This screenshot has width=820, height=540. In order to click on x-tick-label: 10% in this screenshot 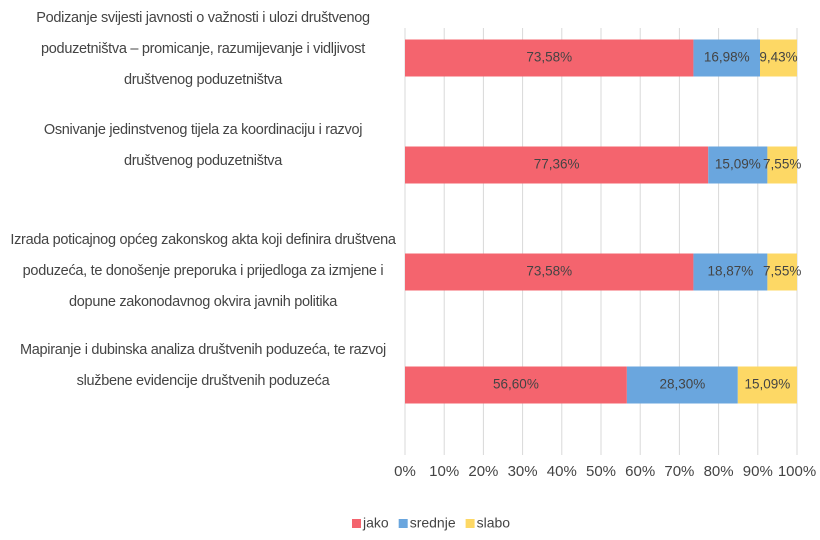, I will do `click(444, 471)`.